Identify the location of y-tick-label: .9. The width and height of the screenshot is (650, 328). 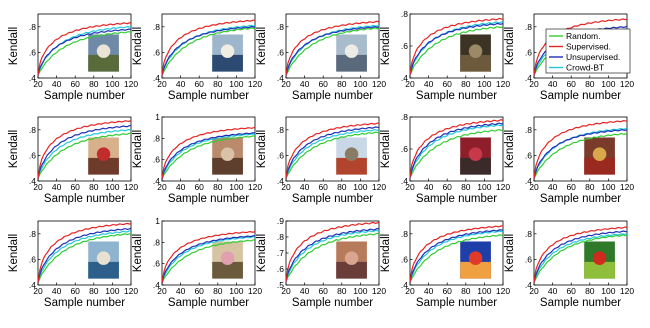
(280, 221).